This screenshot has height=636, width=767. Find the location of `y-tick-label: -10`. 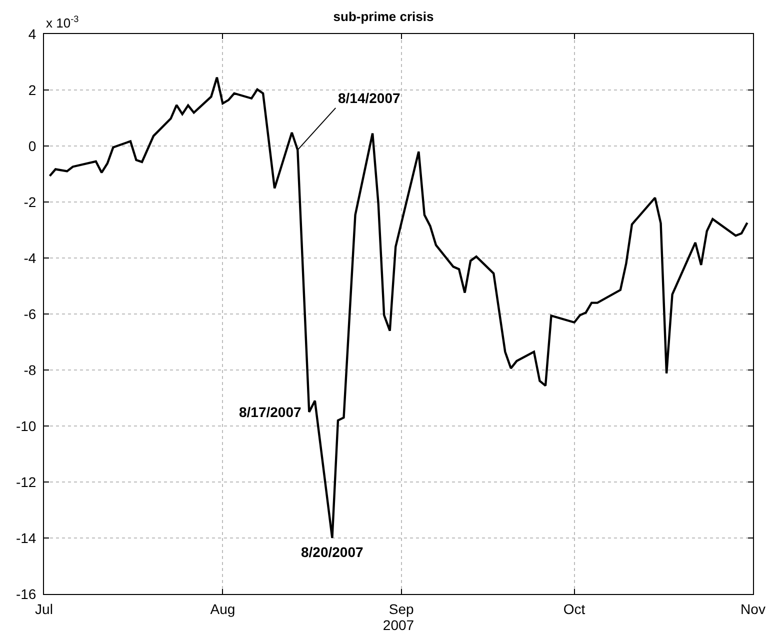

y-tick-label: -10 is located at coordinates (26, 426).